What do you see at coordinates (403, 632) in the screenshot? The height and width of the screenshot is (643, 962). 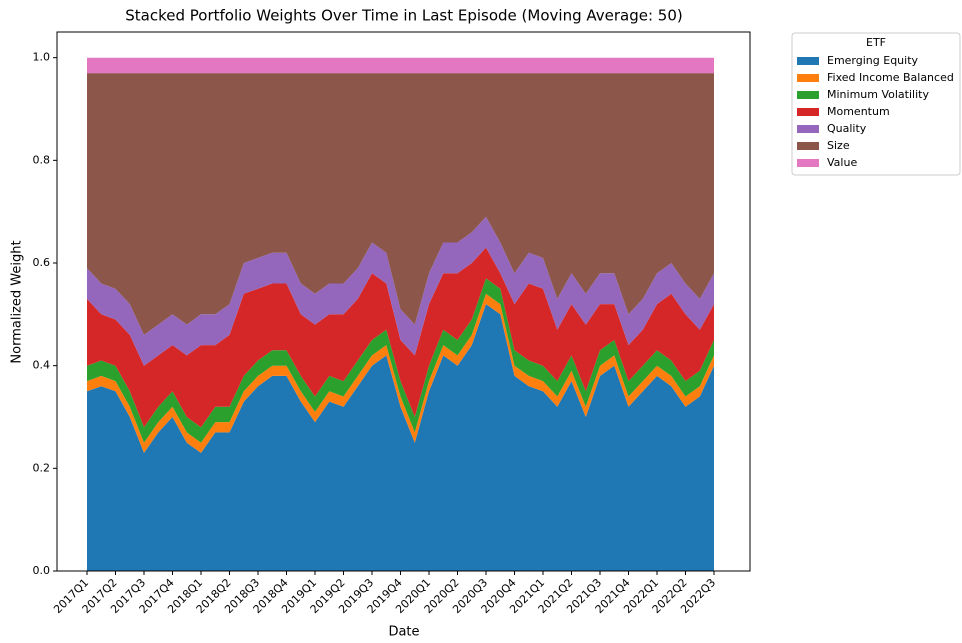 I see `x-axis-label: Date` at bounding box center [403, 632].